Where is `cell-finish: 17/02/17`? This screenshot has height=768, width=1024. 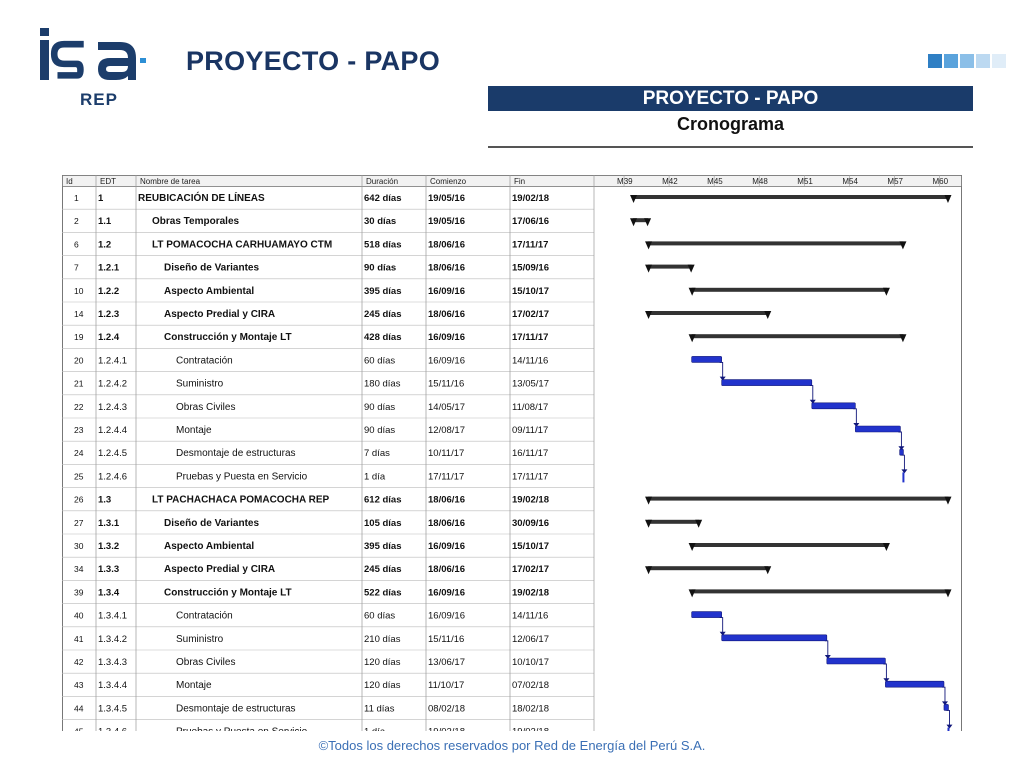
cell-finish: 17/02/17 is located at coordinates (530, 569).